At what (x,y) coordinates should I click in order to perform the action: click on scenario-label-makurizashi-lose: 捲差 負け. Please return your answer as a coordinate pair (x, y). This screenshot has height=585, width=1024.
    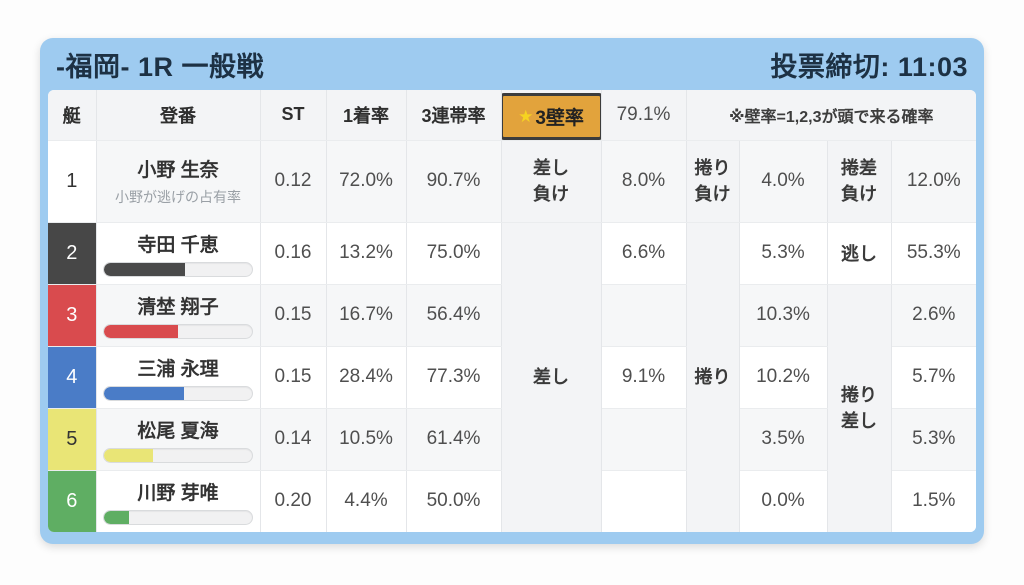
    Looking at the image, I should click on (859, 181).